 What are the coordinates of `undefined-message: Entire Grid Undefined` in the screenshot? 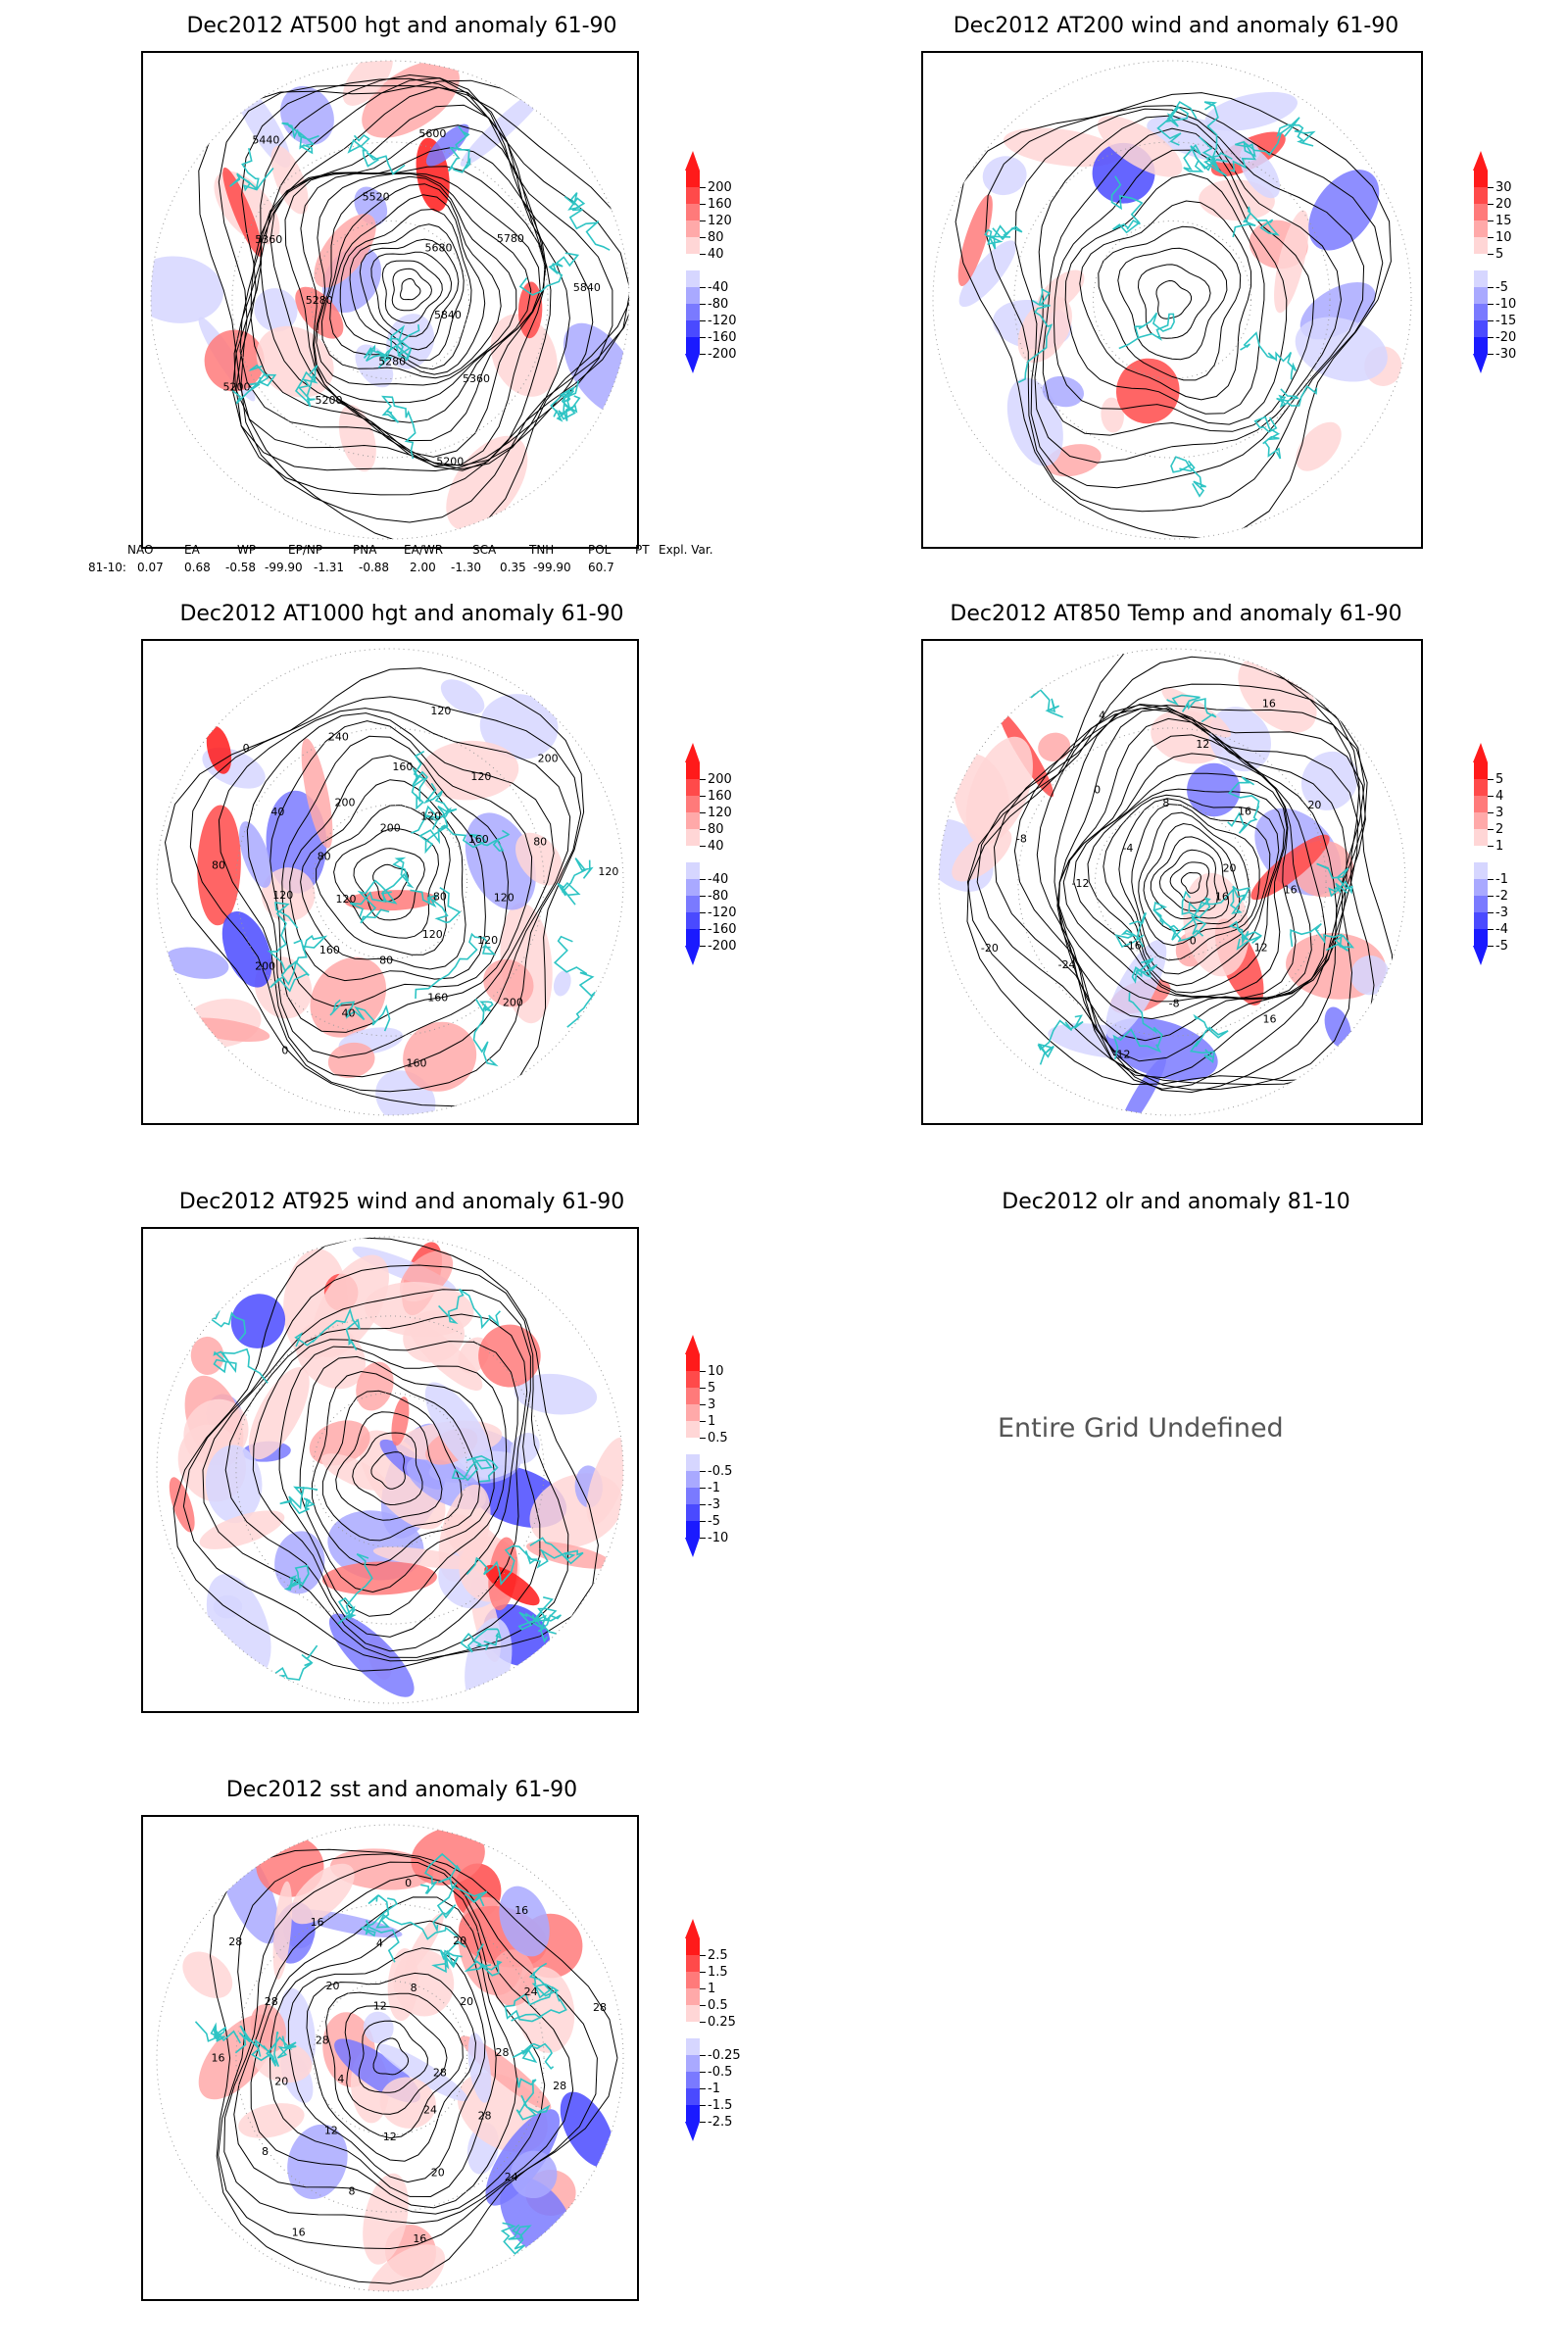 It's located at (1141, 1428).